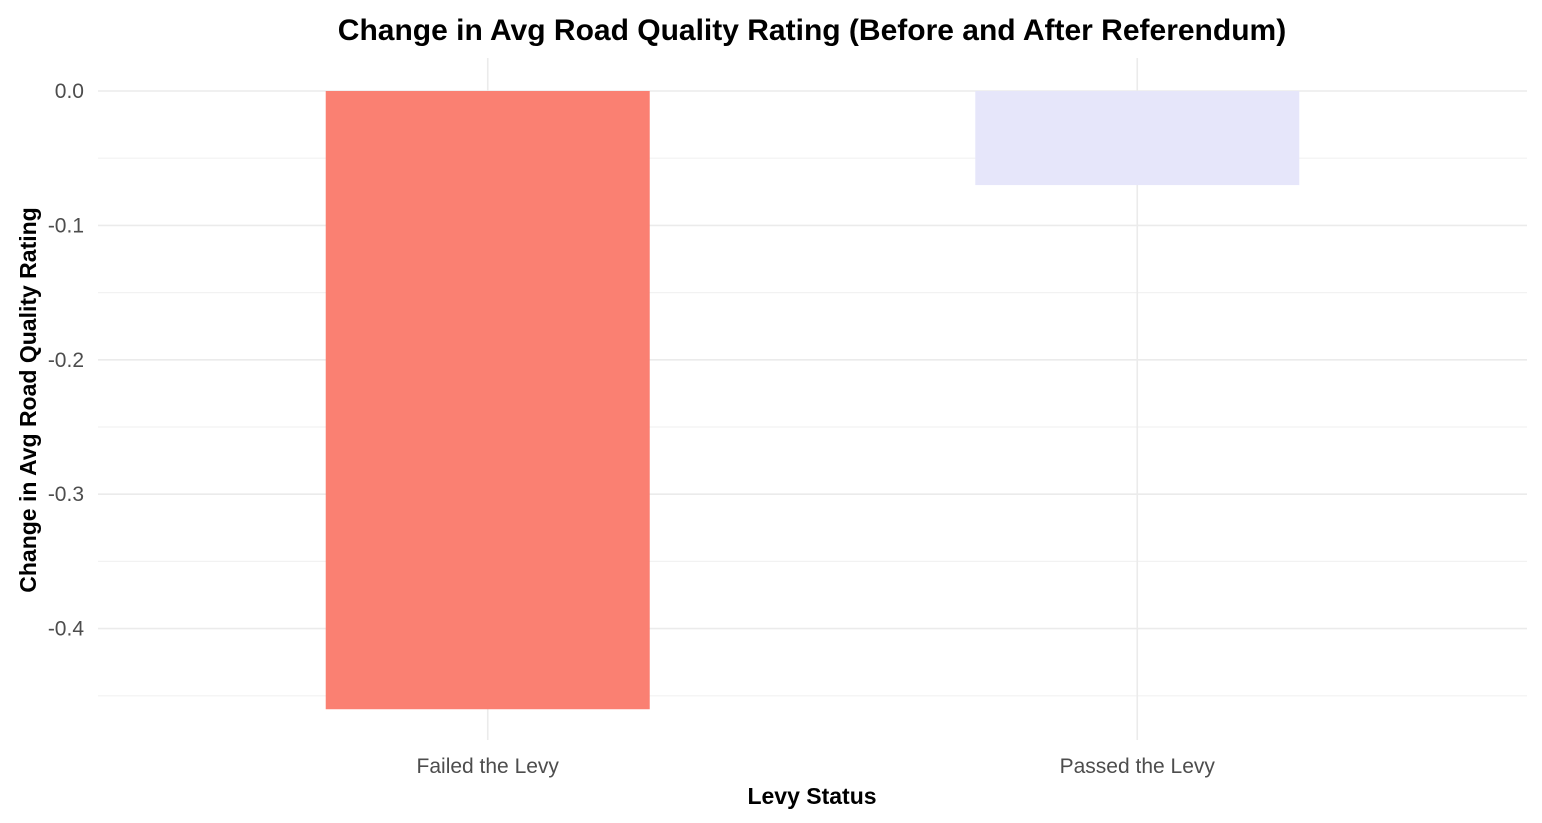 The width and height of the screenshot is (1542, 823). What do you see at coordinates (488, 766) in the screenshot?
I see `x-tick-label: Failed the Levy` at bounding box center [488, 766].